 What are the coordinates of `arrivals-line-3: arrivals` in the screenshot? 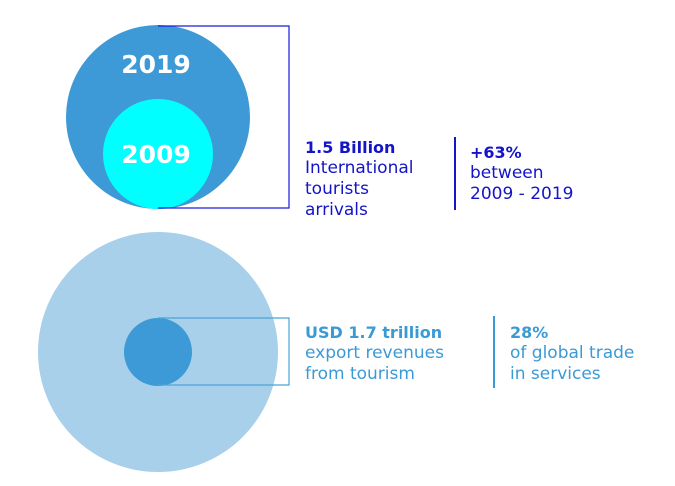 It's located at (336, 210).